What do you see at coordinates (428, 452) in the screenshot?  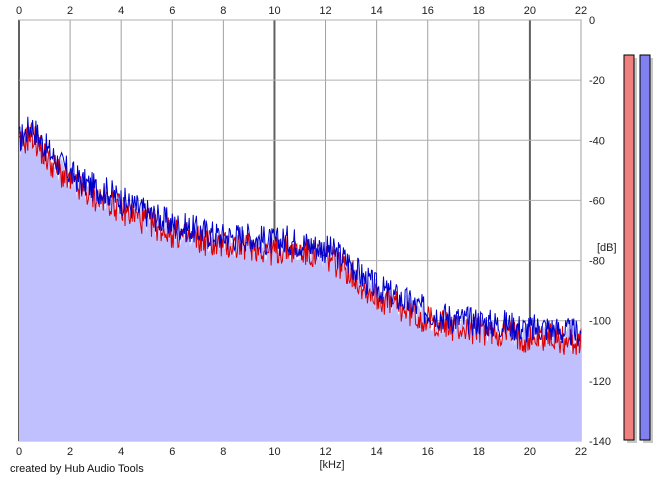 I see `x-tick-label-bottom: 16` at bounding box center [428, 452].